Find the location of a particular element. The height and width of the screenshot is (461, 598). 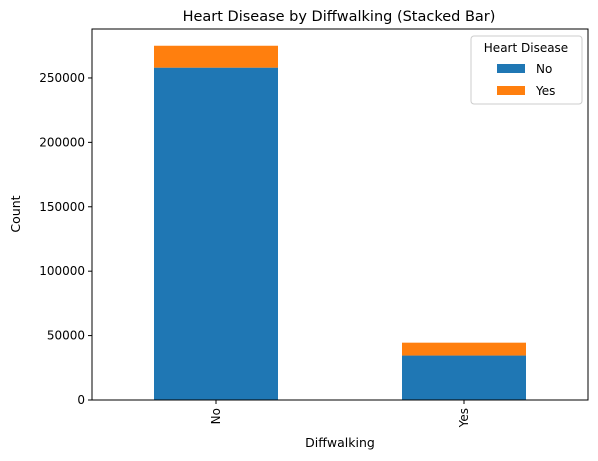

x-tick-label: Yes is located at coordinates (464, 418).